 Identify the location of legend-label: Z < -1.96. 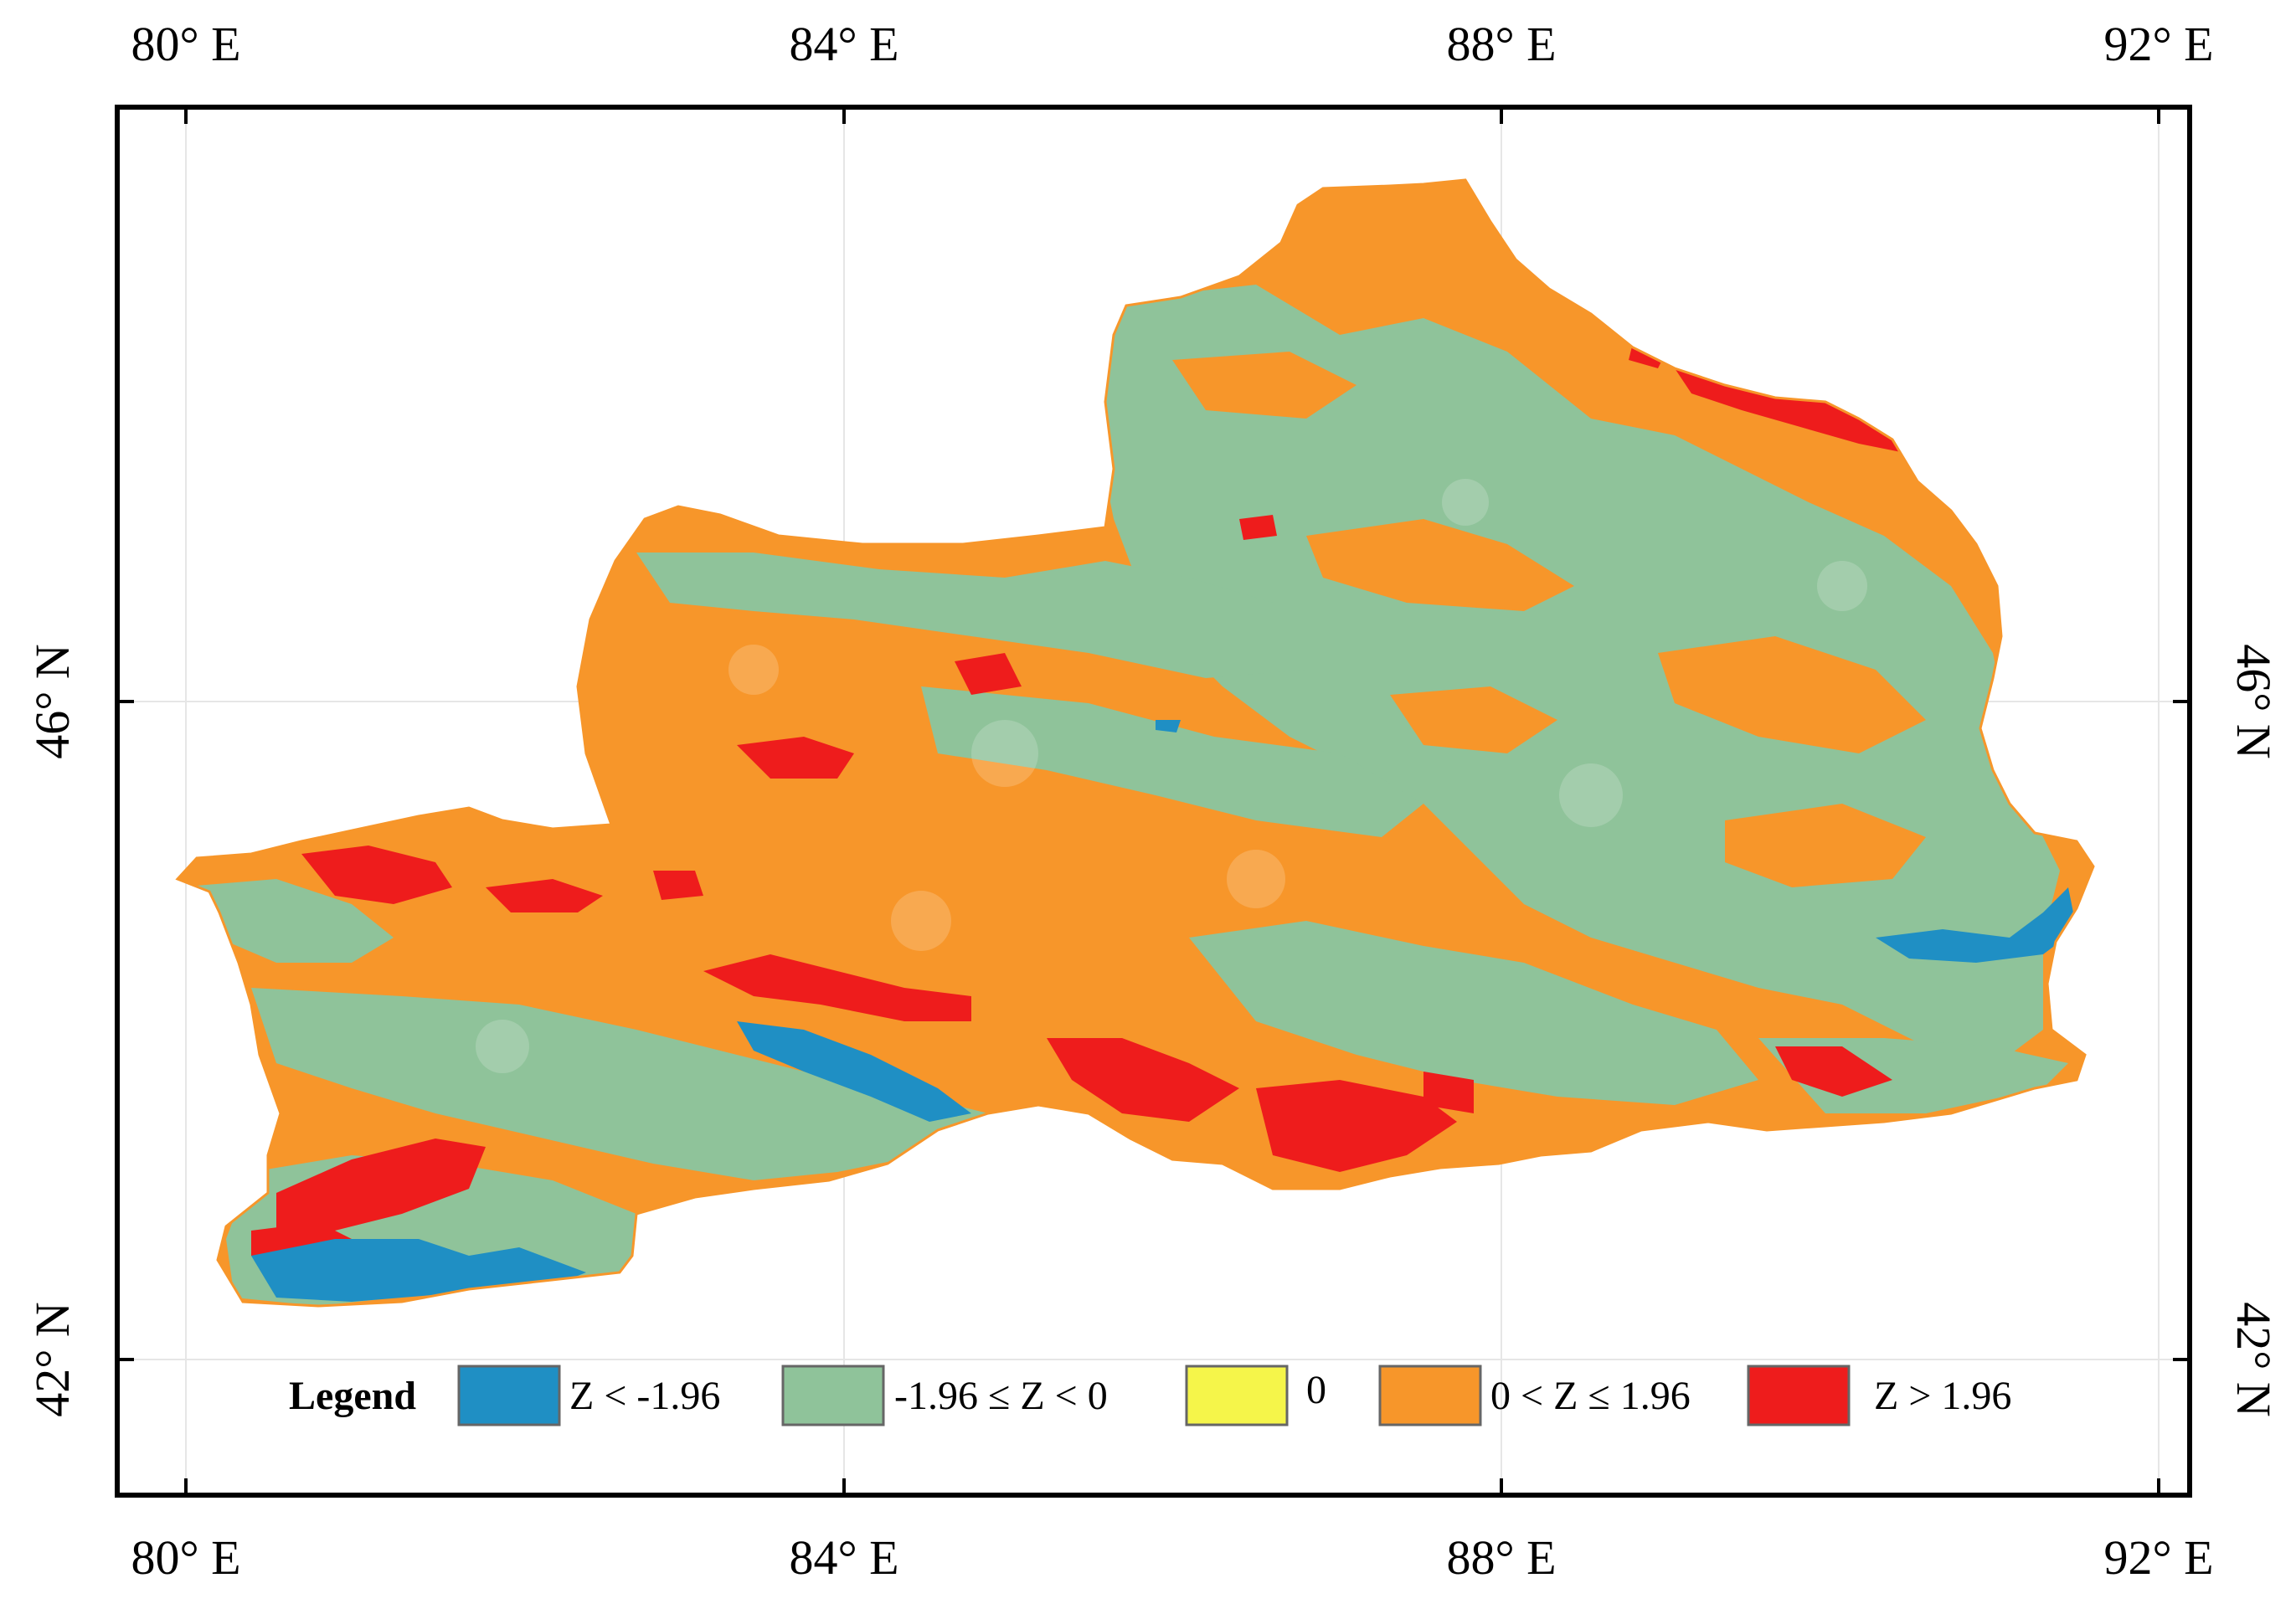
(645, 1396).